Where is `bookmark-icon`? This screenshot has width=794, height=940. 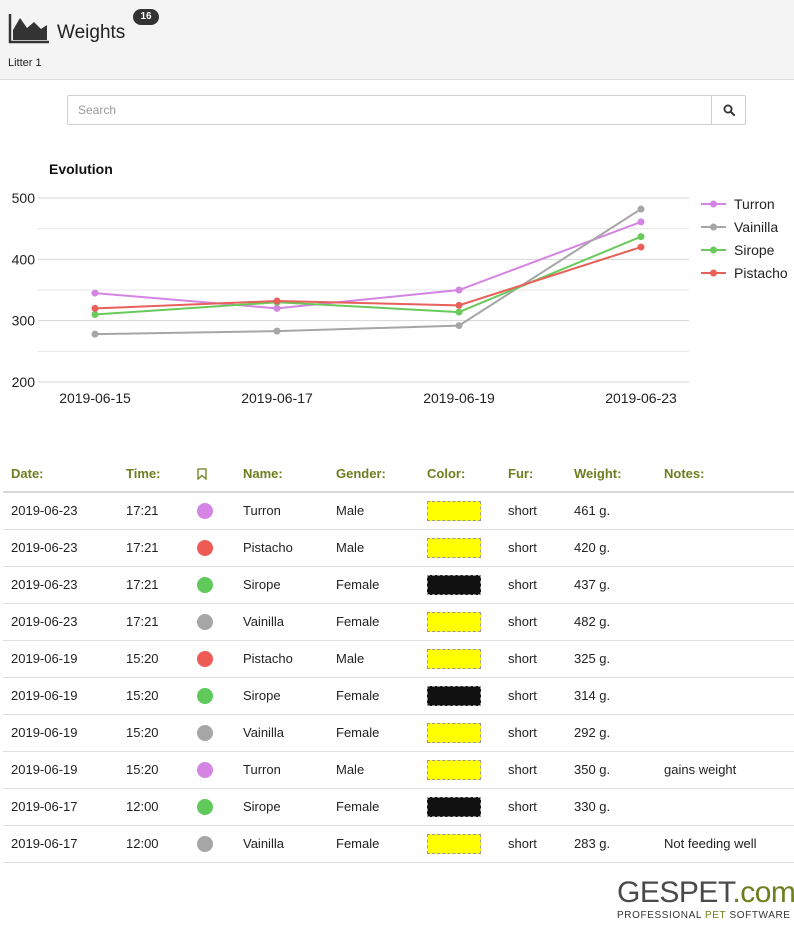
bookmark-icon is located at coordinates (202, 474).